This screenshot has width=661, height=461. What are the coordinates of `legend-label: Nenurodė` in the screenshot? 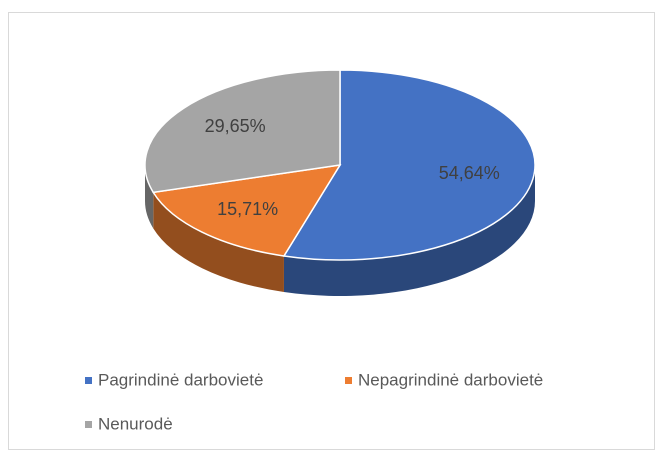 It's located at (135, 423).